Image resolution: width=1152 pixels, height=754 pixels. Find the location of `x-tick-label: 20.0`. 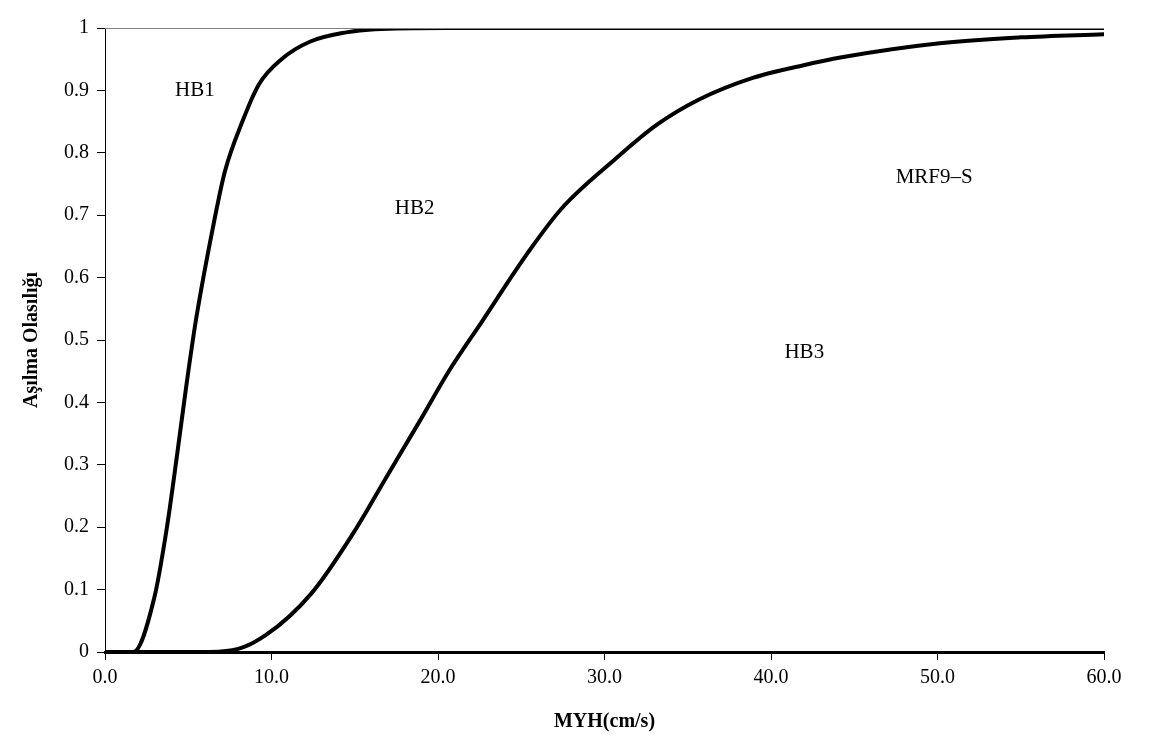

x-tick-label: 20.0 is located at coordinates (438, 676).